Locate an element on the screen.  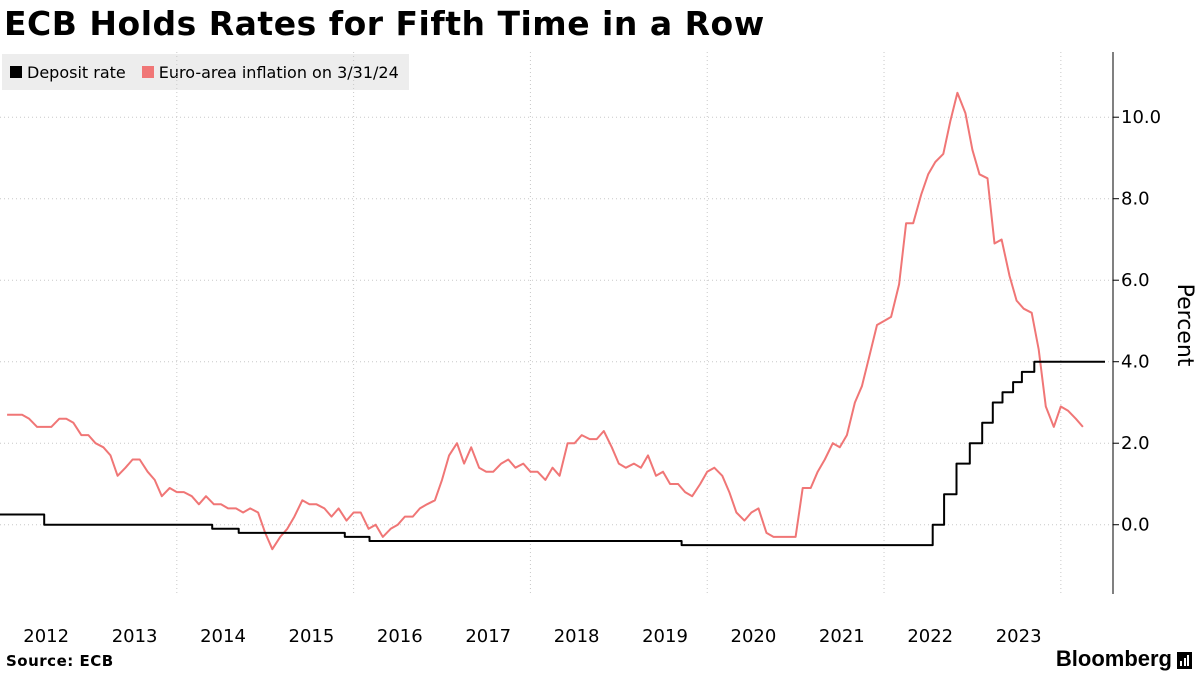
x-tick-label-11: 2023 is located at coordinates (1019, 636).